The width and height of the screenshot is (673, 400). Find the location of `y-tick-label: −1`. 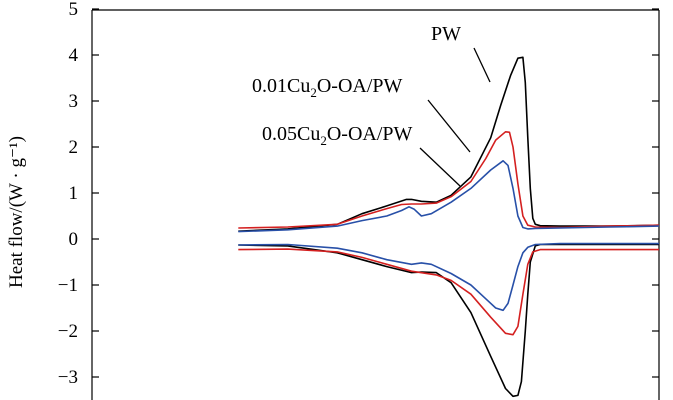

y-tick-label: −1 is located at coordinates (68, 285).